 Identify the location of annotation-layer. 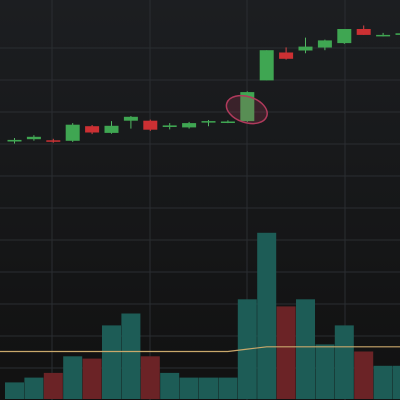
(246, 109).